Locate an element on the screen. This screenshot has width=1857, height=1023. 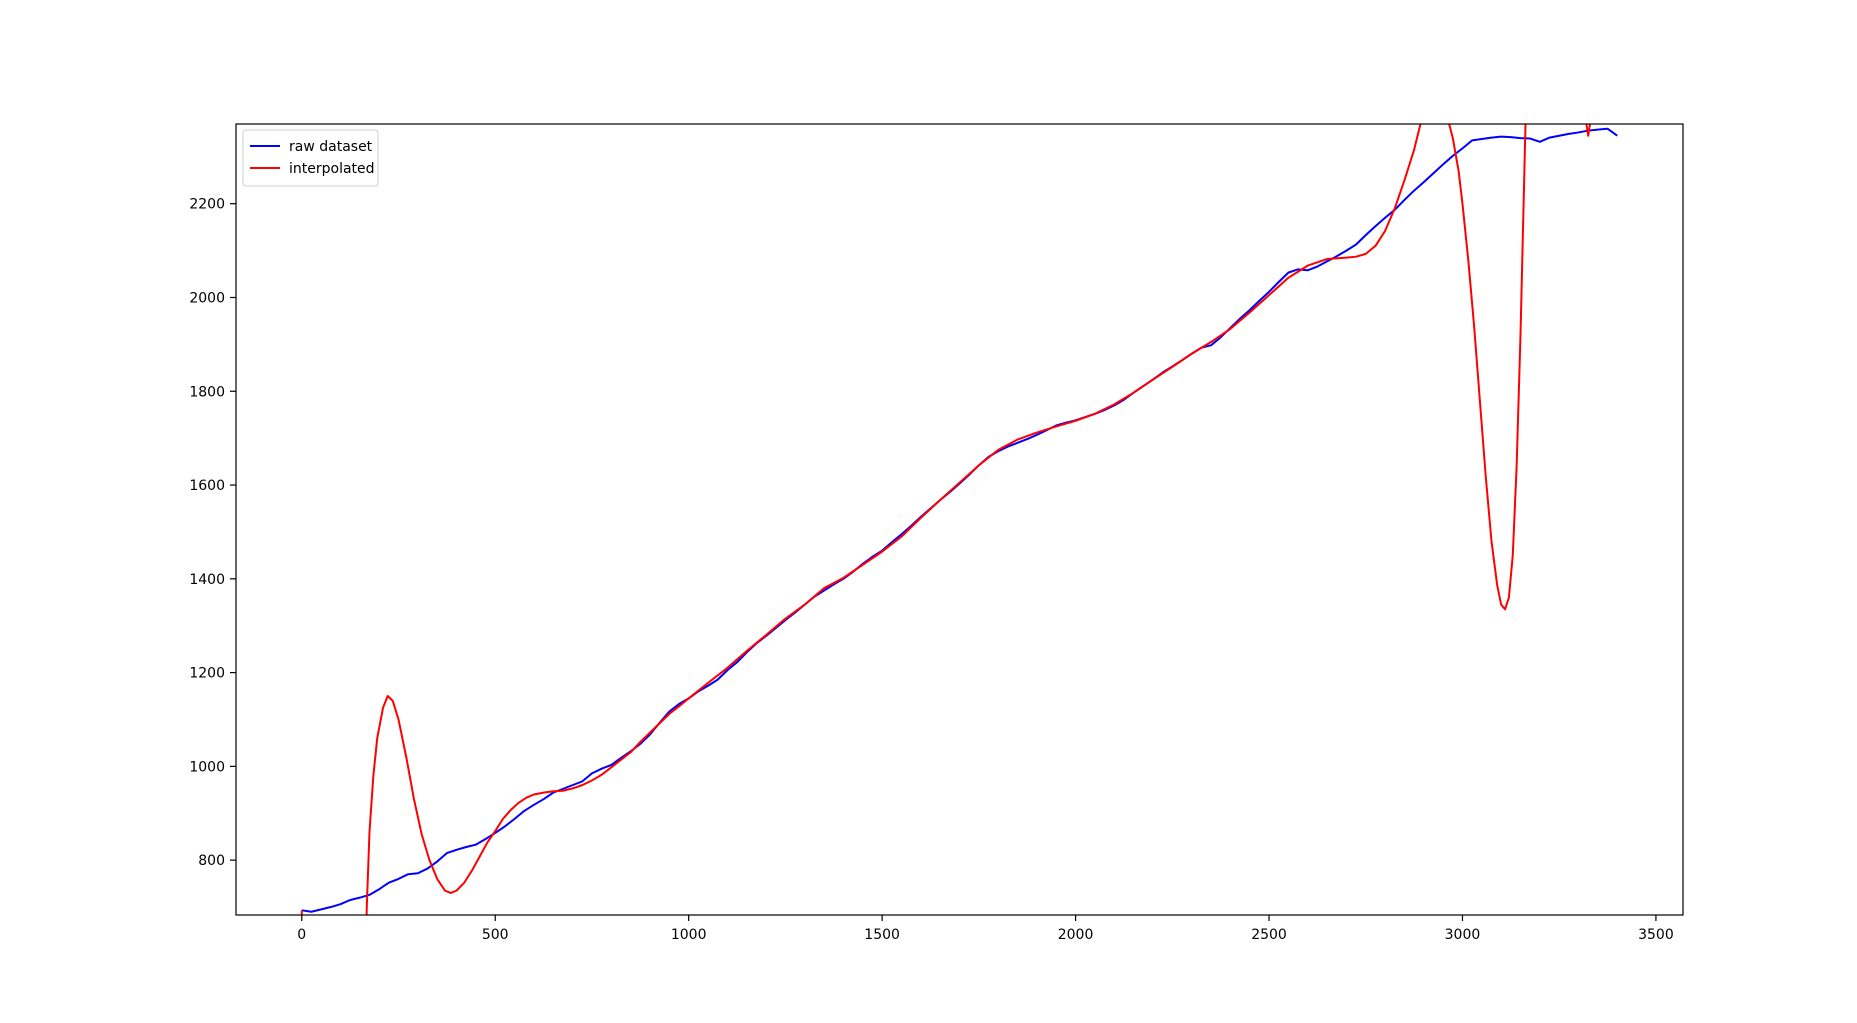
y-axis: 800 1000 1200 1400 1600 1800 2000 2200 is located at coordinates (212, 533).